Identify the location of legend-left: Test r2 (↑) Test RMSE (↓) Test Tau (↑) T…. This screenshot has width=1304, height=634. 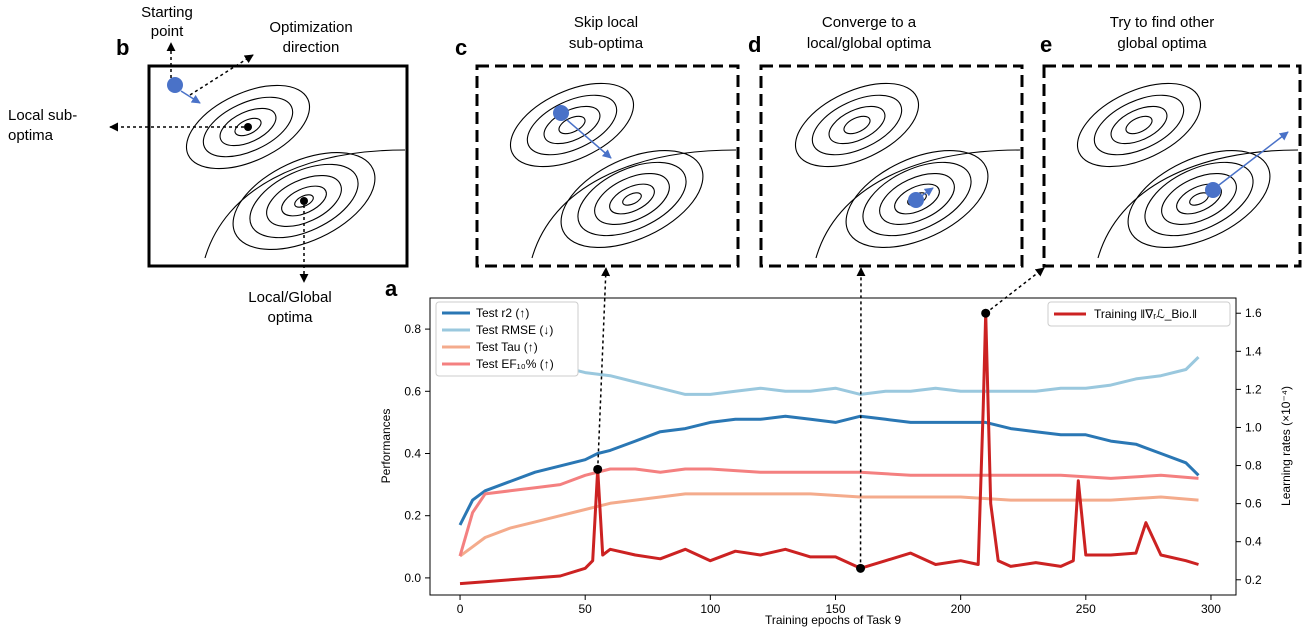
(507, 339).